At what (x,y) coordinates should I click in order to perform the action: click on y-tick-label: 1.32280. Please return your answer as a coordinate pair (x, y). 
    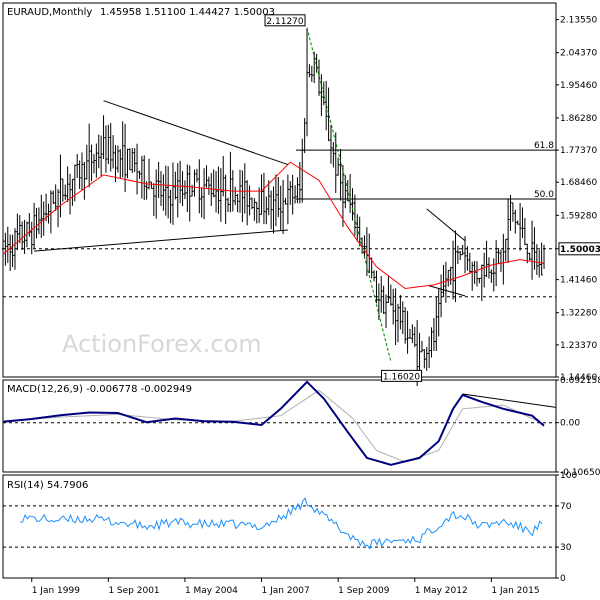
    Looking at the image, I should click on (578, 314).